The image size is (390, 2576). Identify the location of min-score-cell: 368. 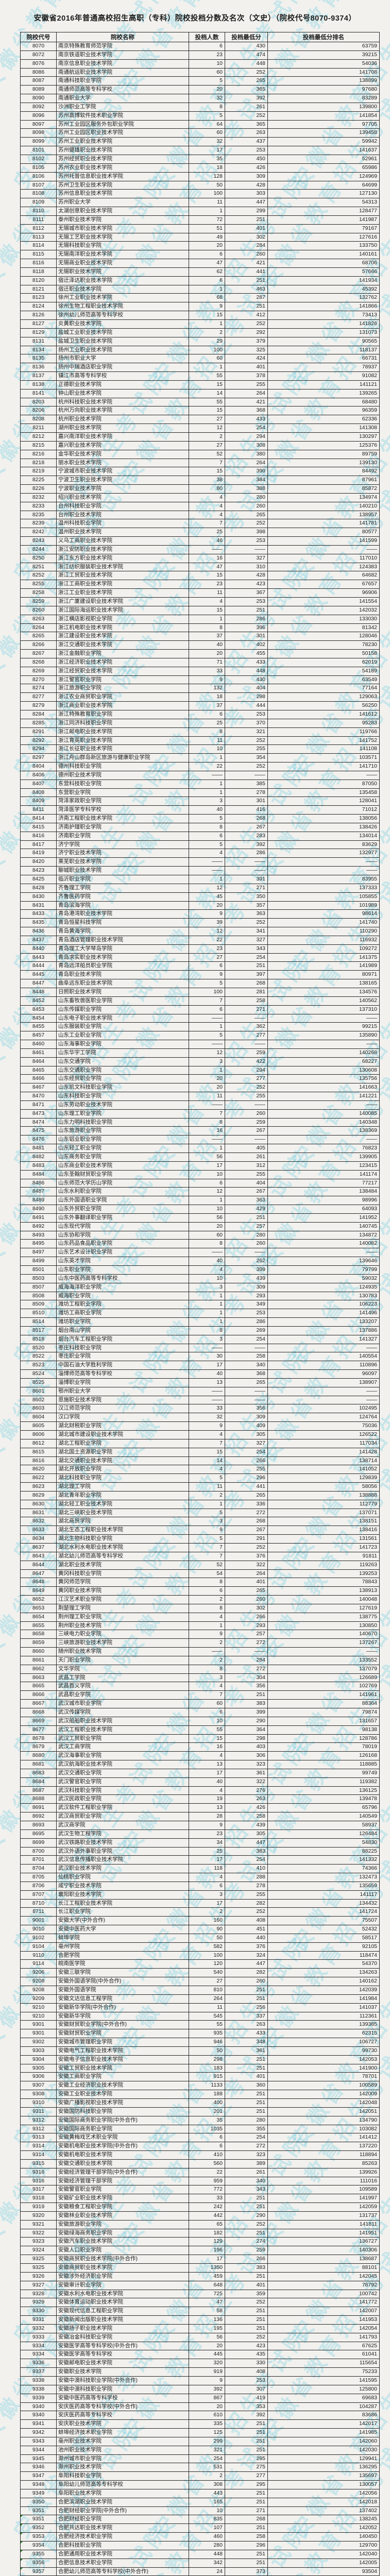
(246, 1374).